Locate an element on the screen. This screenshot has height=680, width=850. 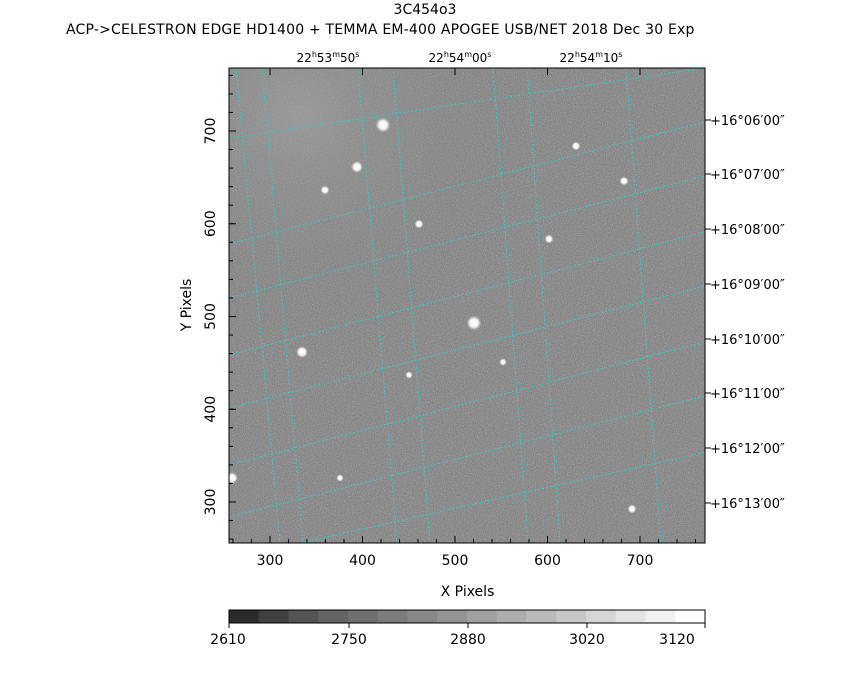
x-tick-label: 300 is located at coordinates (270, 561).